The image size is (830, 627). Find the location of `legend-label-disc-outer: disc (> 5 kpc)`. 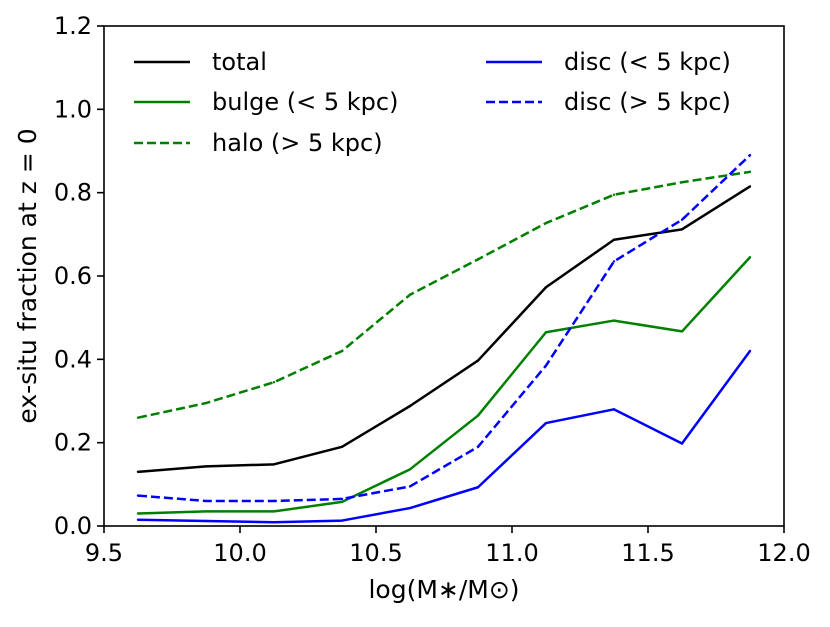

legend-label-disc-outer: disc (> 5 kpc) is located at coordinates (647, 102).